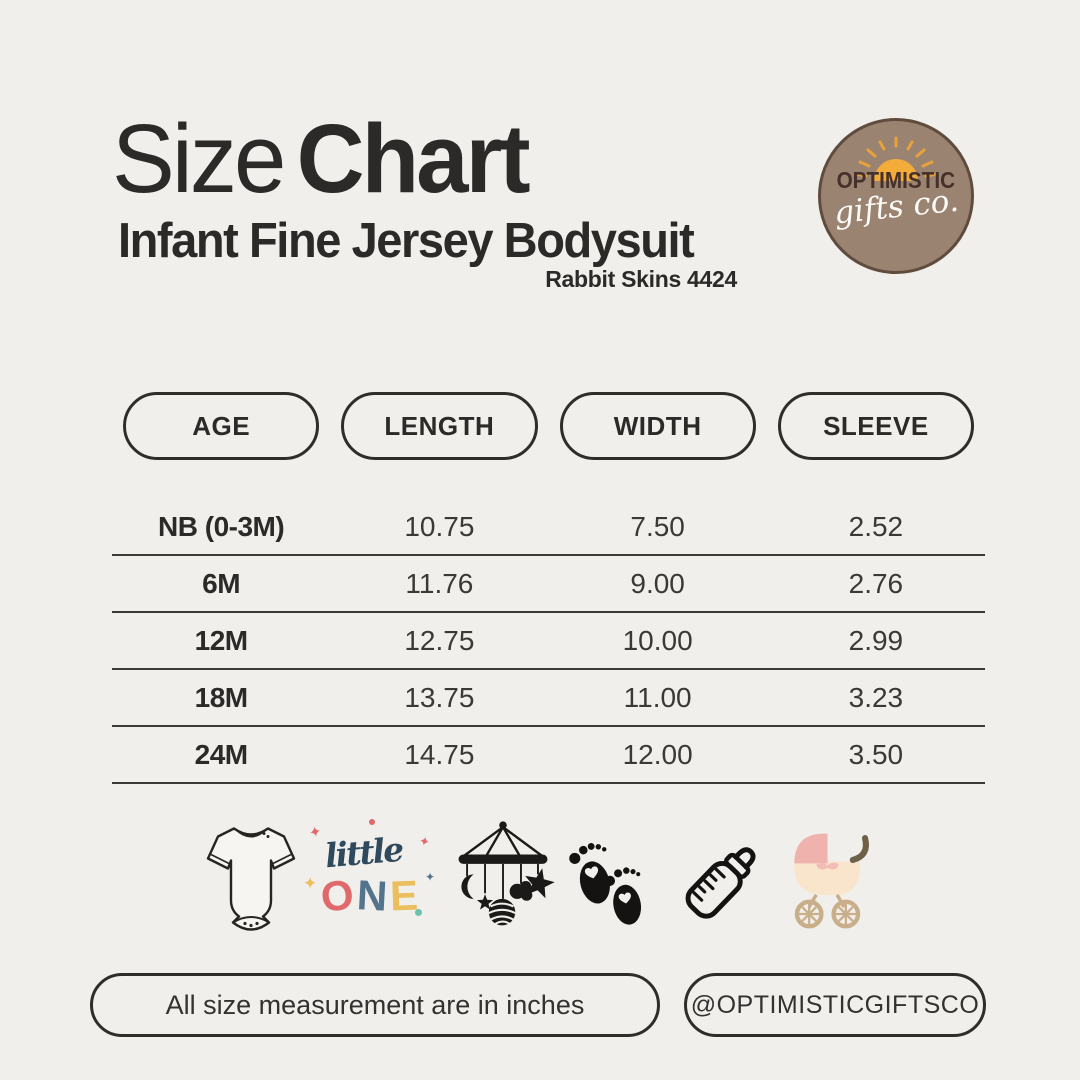 The image size is (1080, 1080). What do you see at coordinates (876, 640) in the screenshot?
I see `sleeve-cell: 2.99` at bounding box center [876, 640].